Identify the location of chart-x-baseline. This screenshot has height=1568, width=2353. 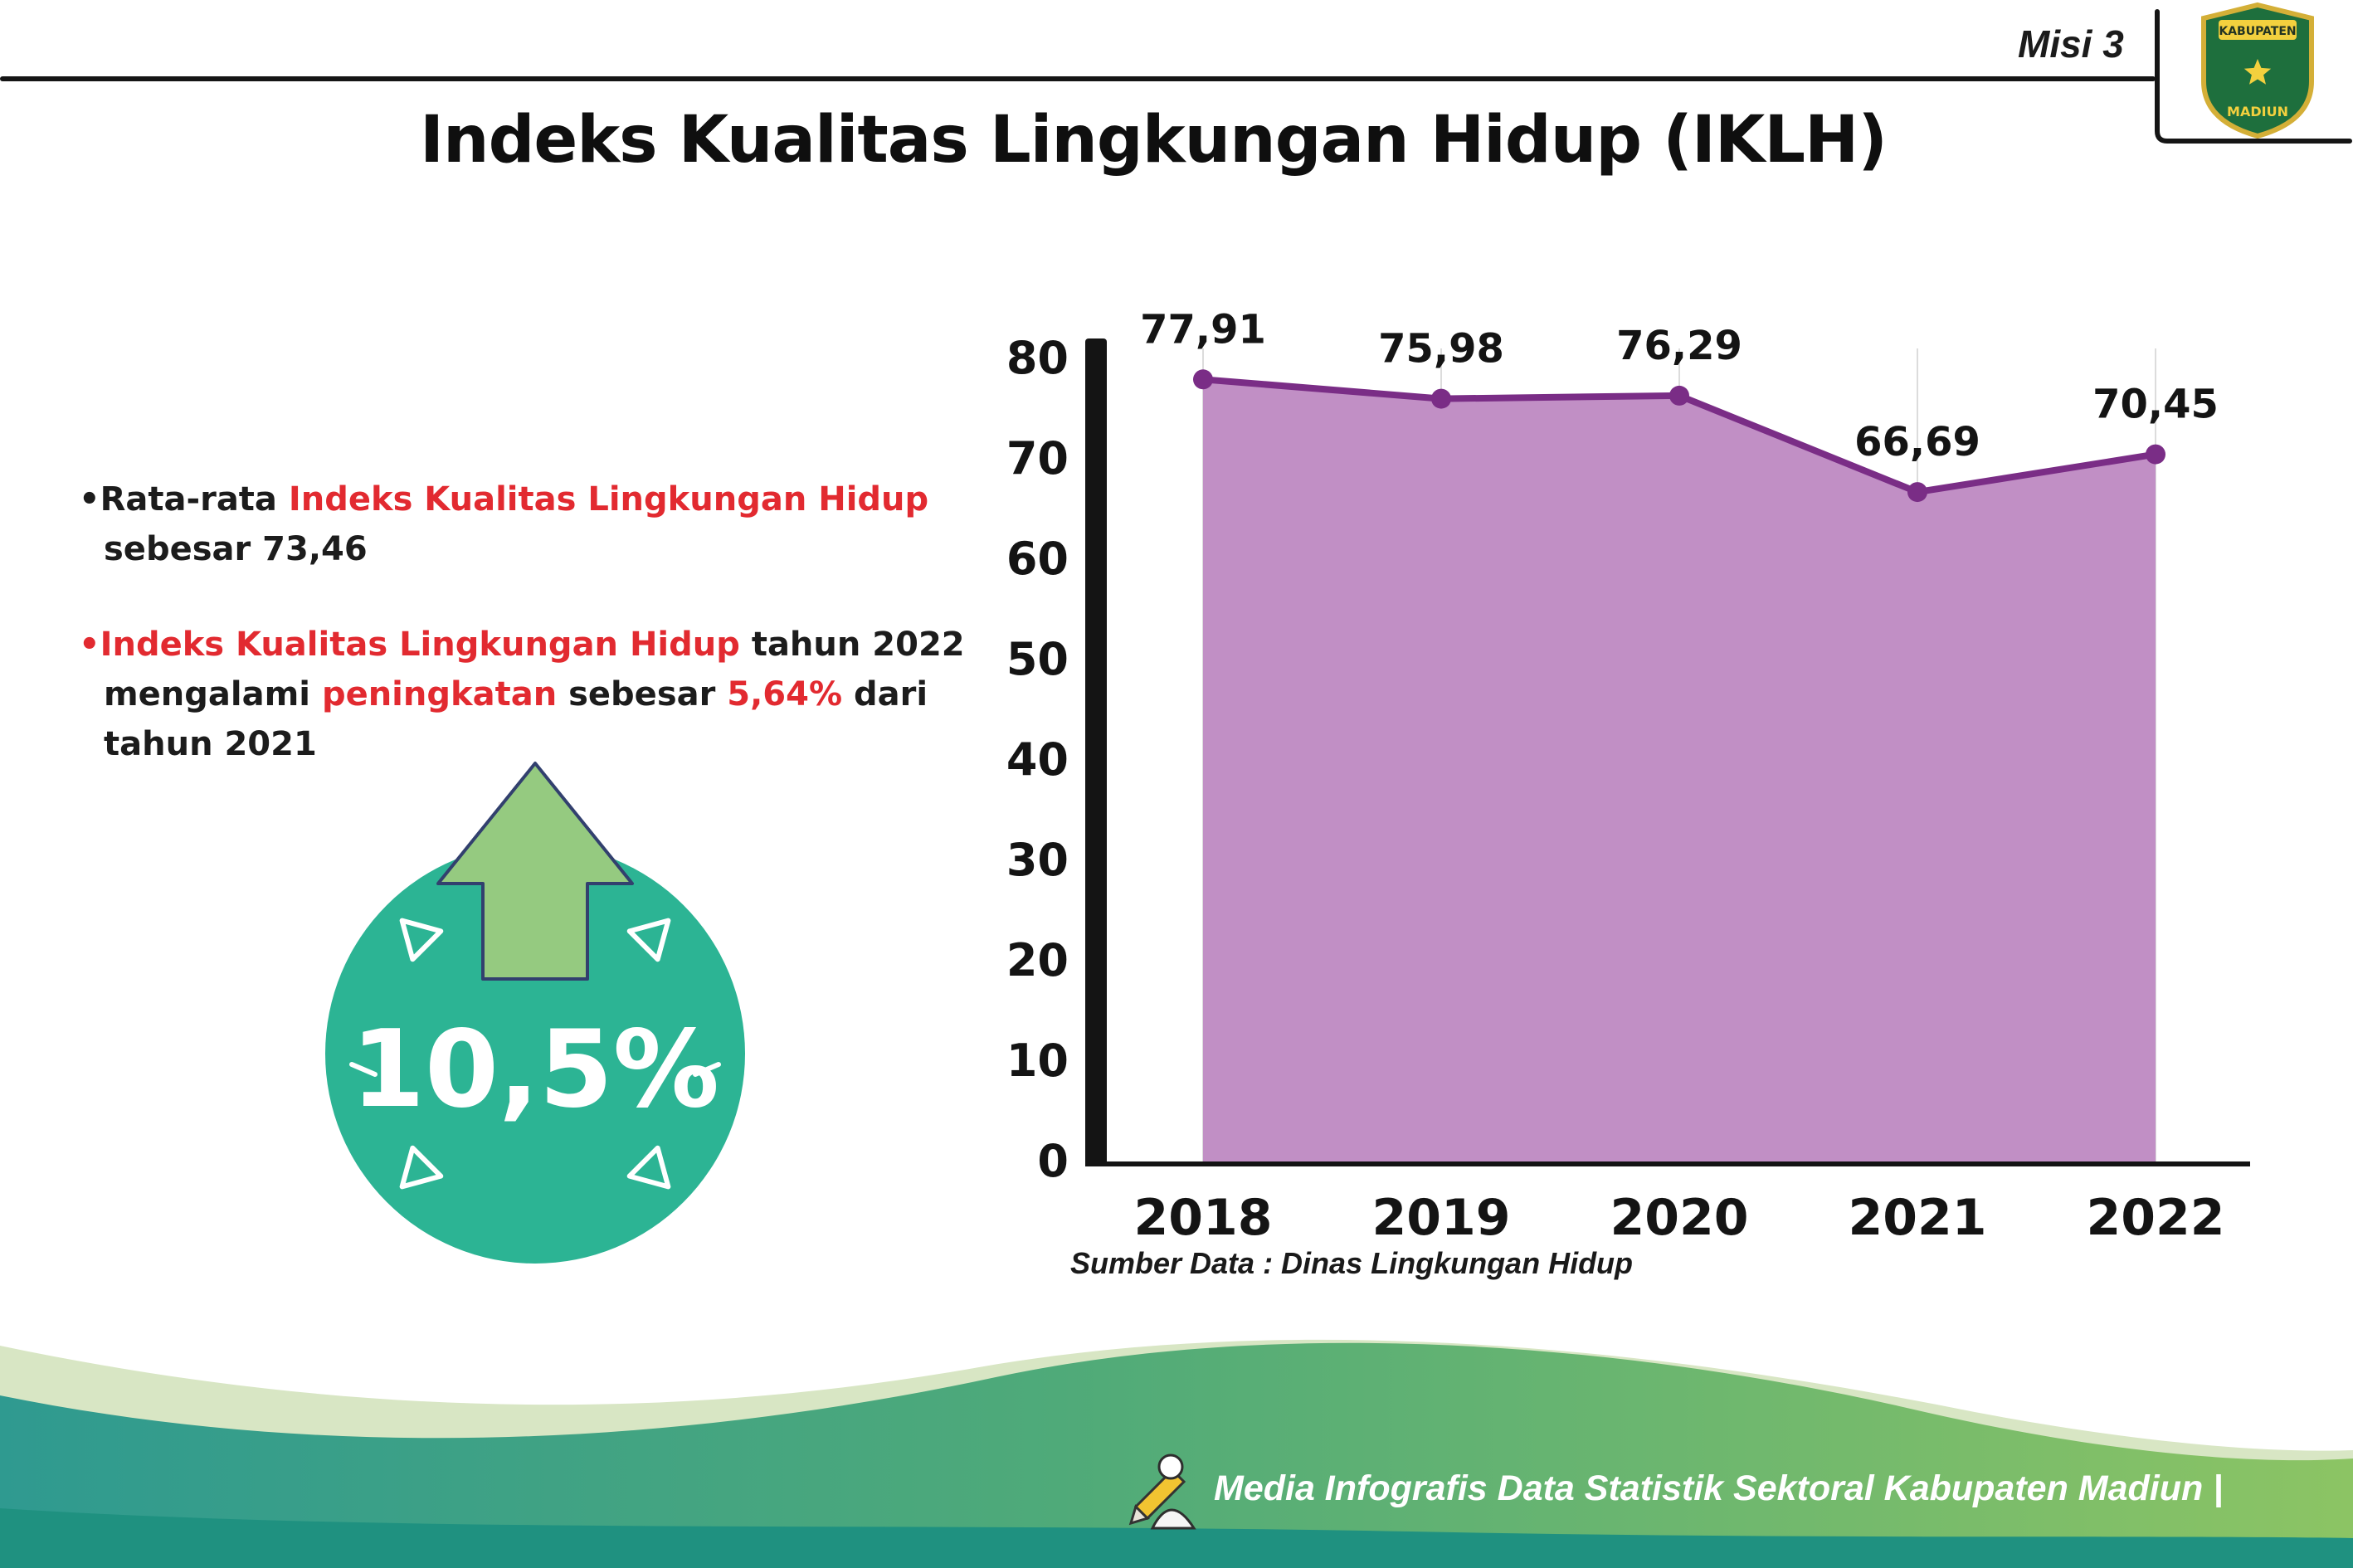
(1667, 1163).